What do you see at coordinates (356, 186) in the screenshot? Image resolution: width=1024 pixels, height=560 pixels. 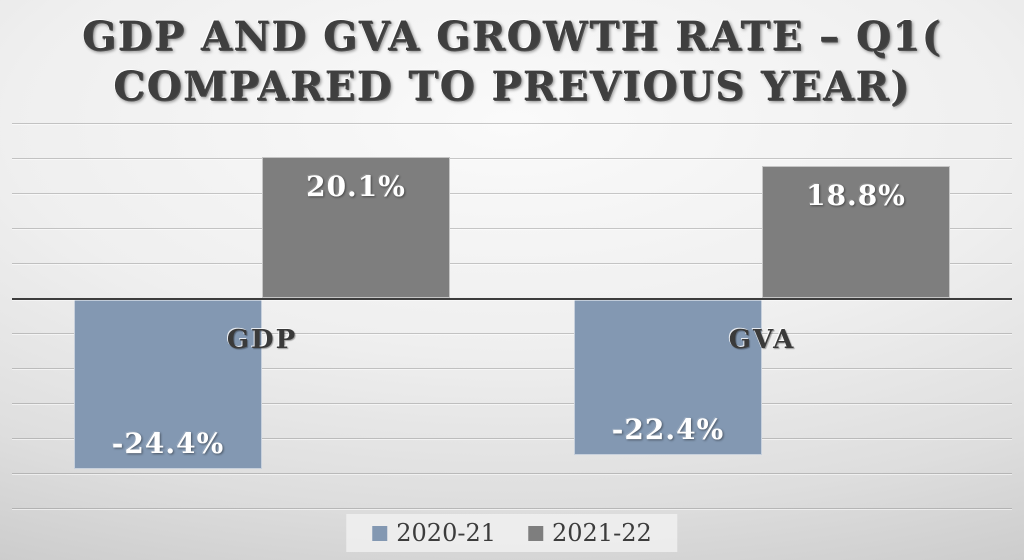 I see `data-label: 20.1%` at bounding box center [356, 186].